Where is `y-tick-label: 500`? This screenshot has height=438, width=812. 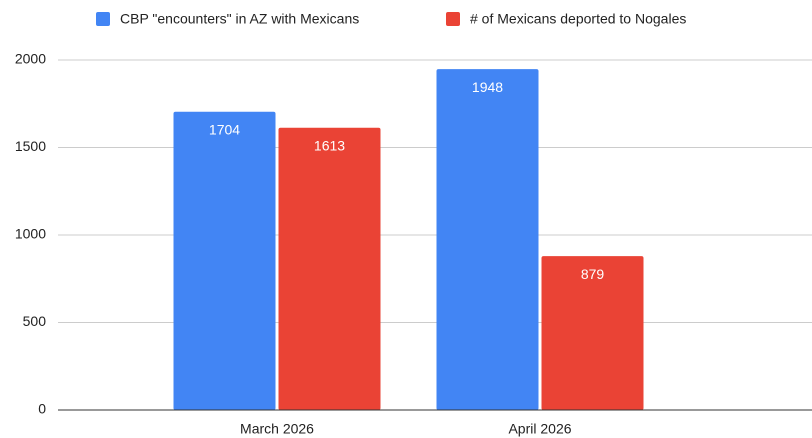 y-tick-label: 500 is located at coordinates (35, 321).